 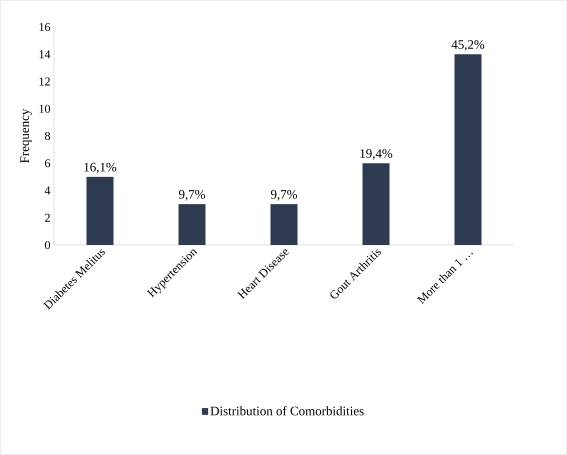 What do you see at coordinates (47, 245) in the screenshot?
I see `y-tick-label: 0` at bounding box center [47, 245].